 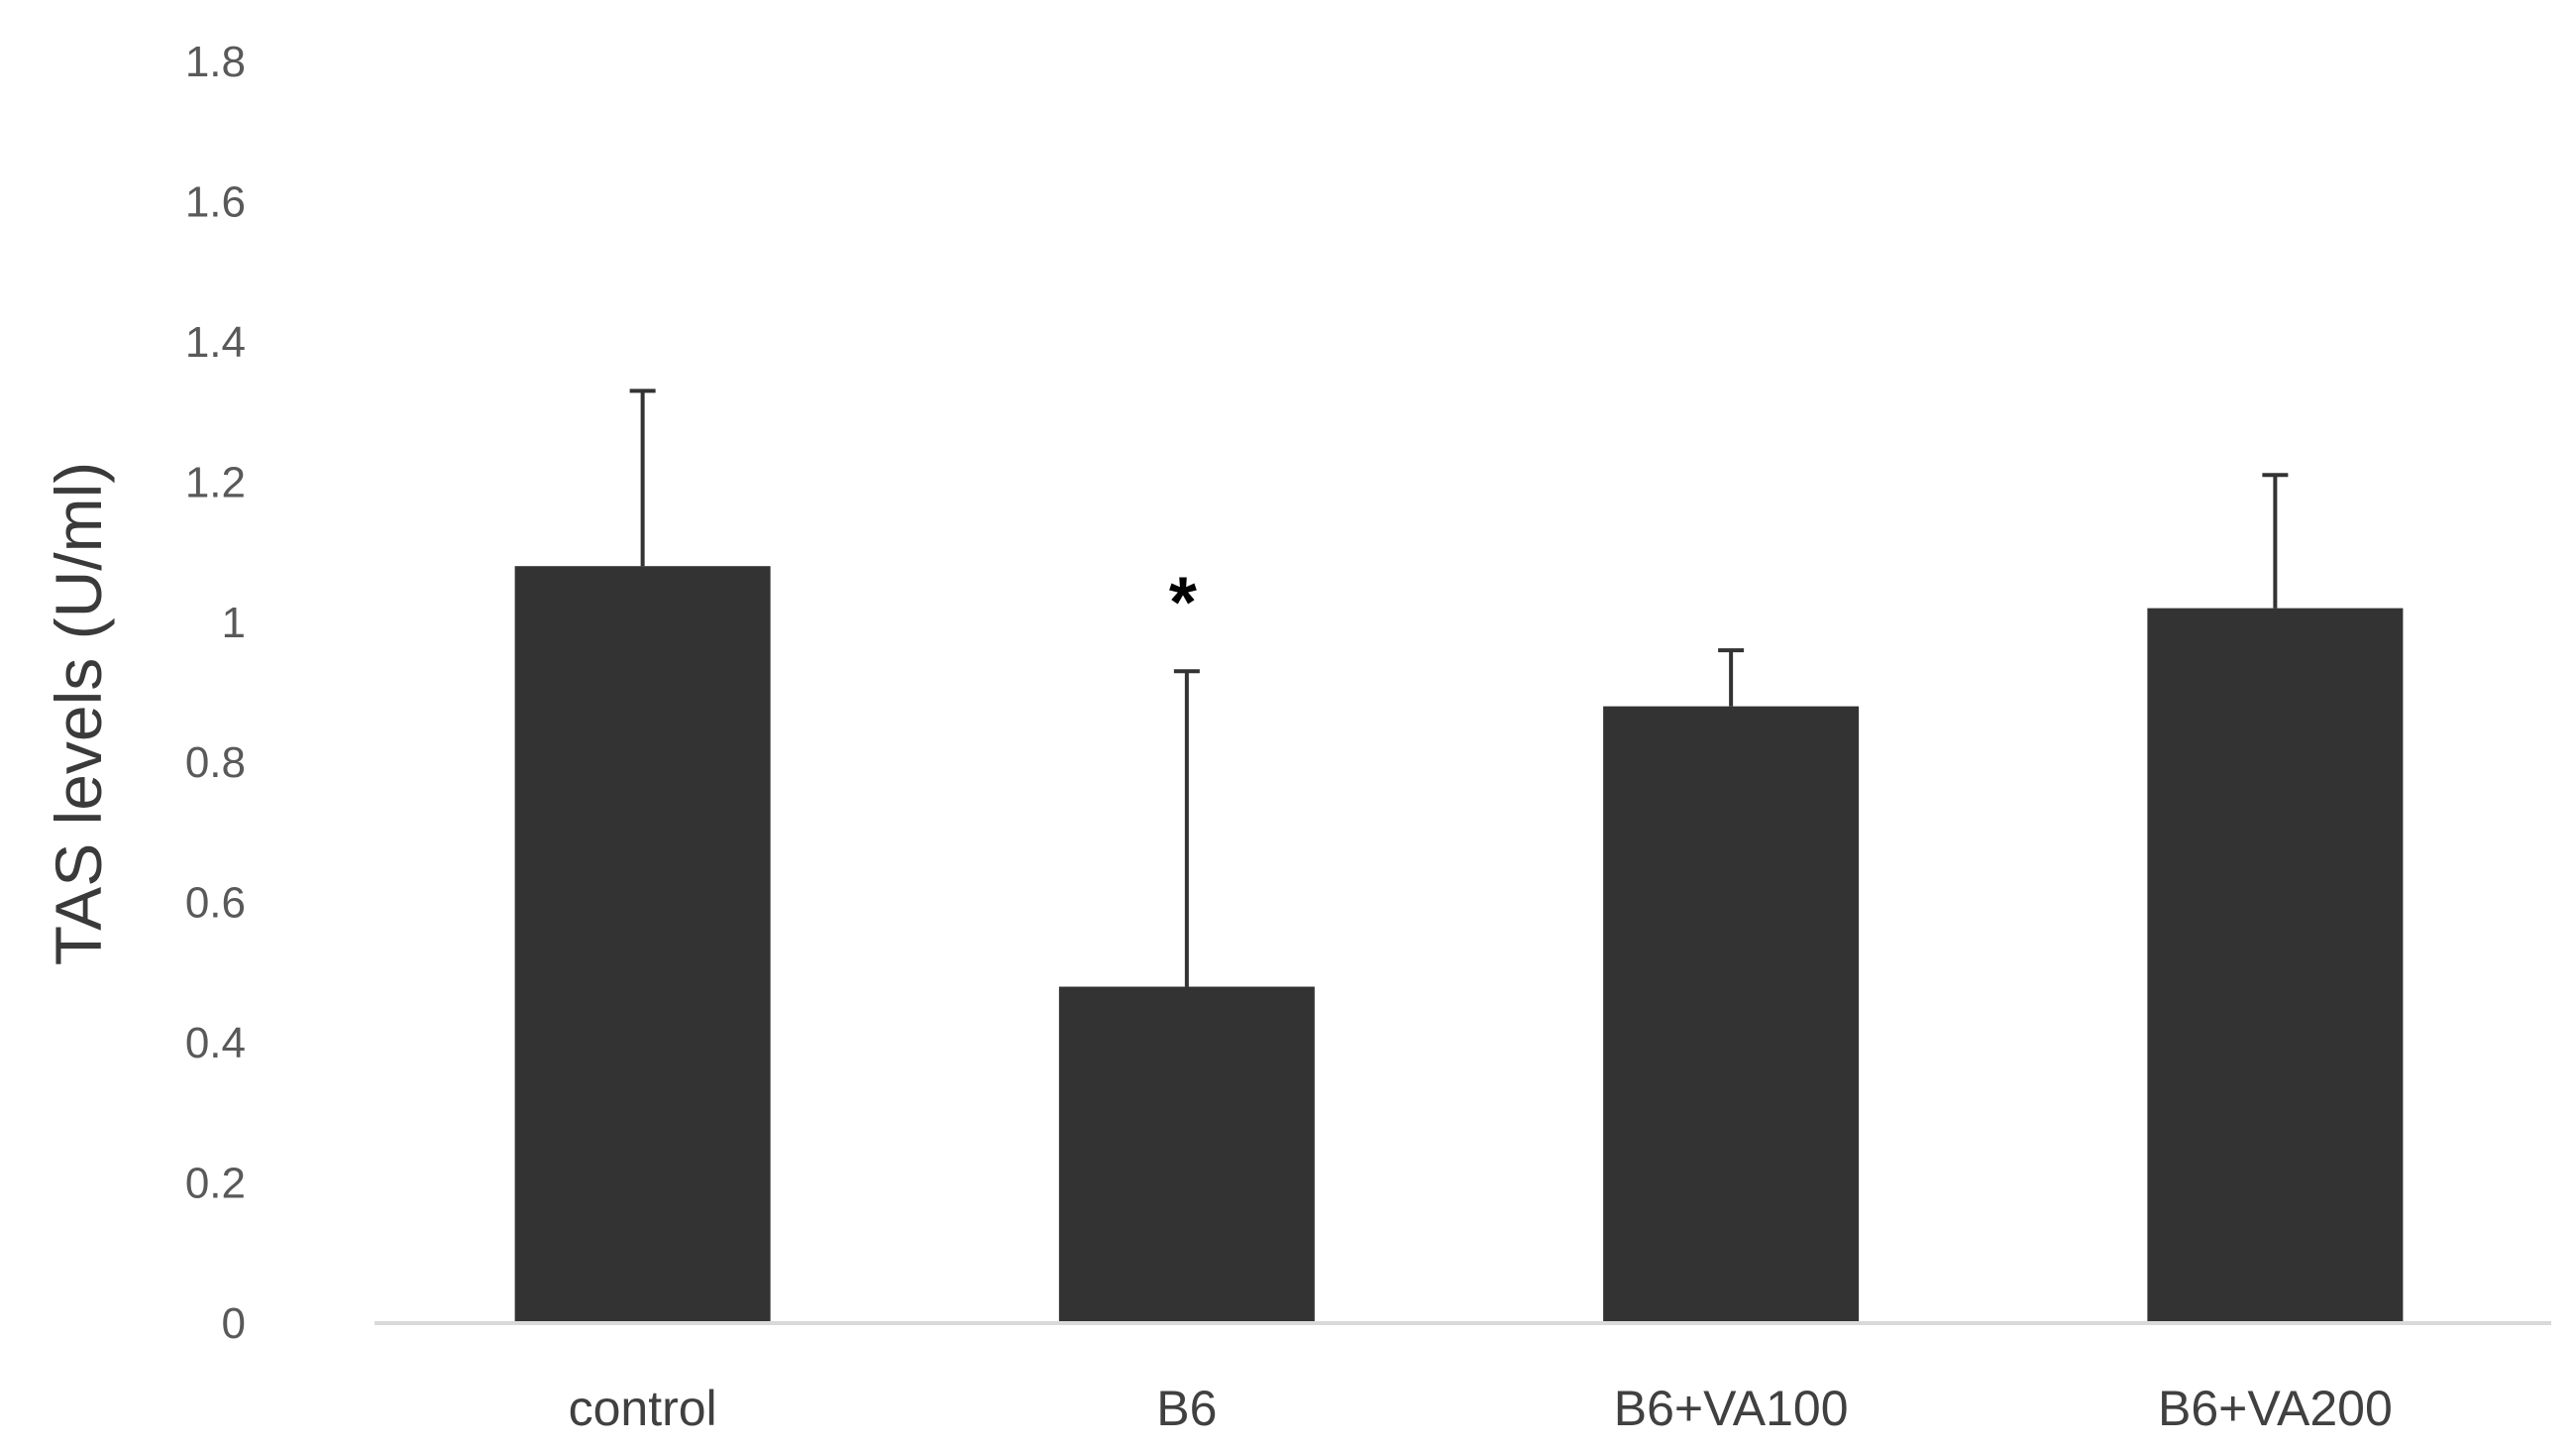 I want to click on x-axis-categories: control B6 B6+VA100 B6+VA200, so click(x=1481, y=1409).